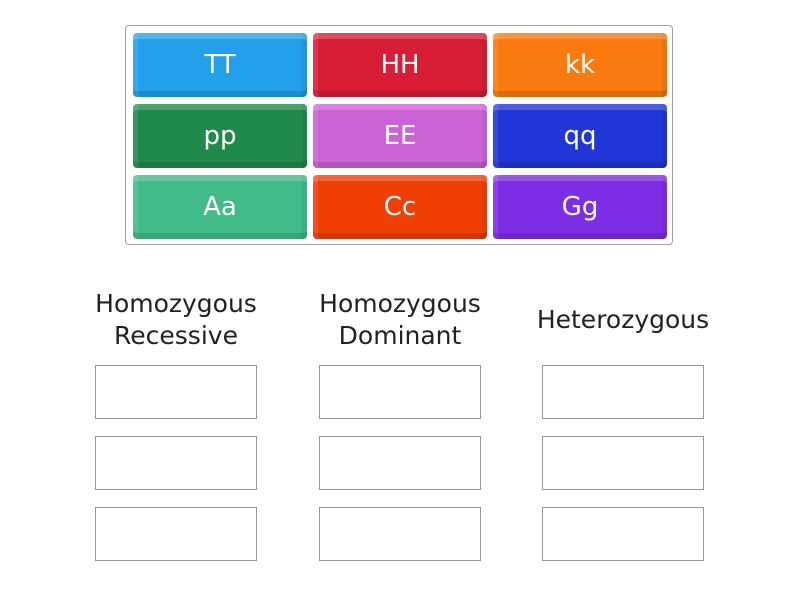  What do you see at coordinates (580, 207) in the screenshot?
I see `draggable-tile: Gg` at bounding box center [580, 207].